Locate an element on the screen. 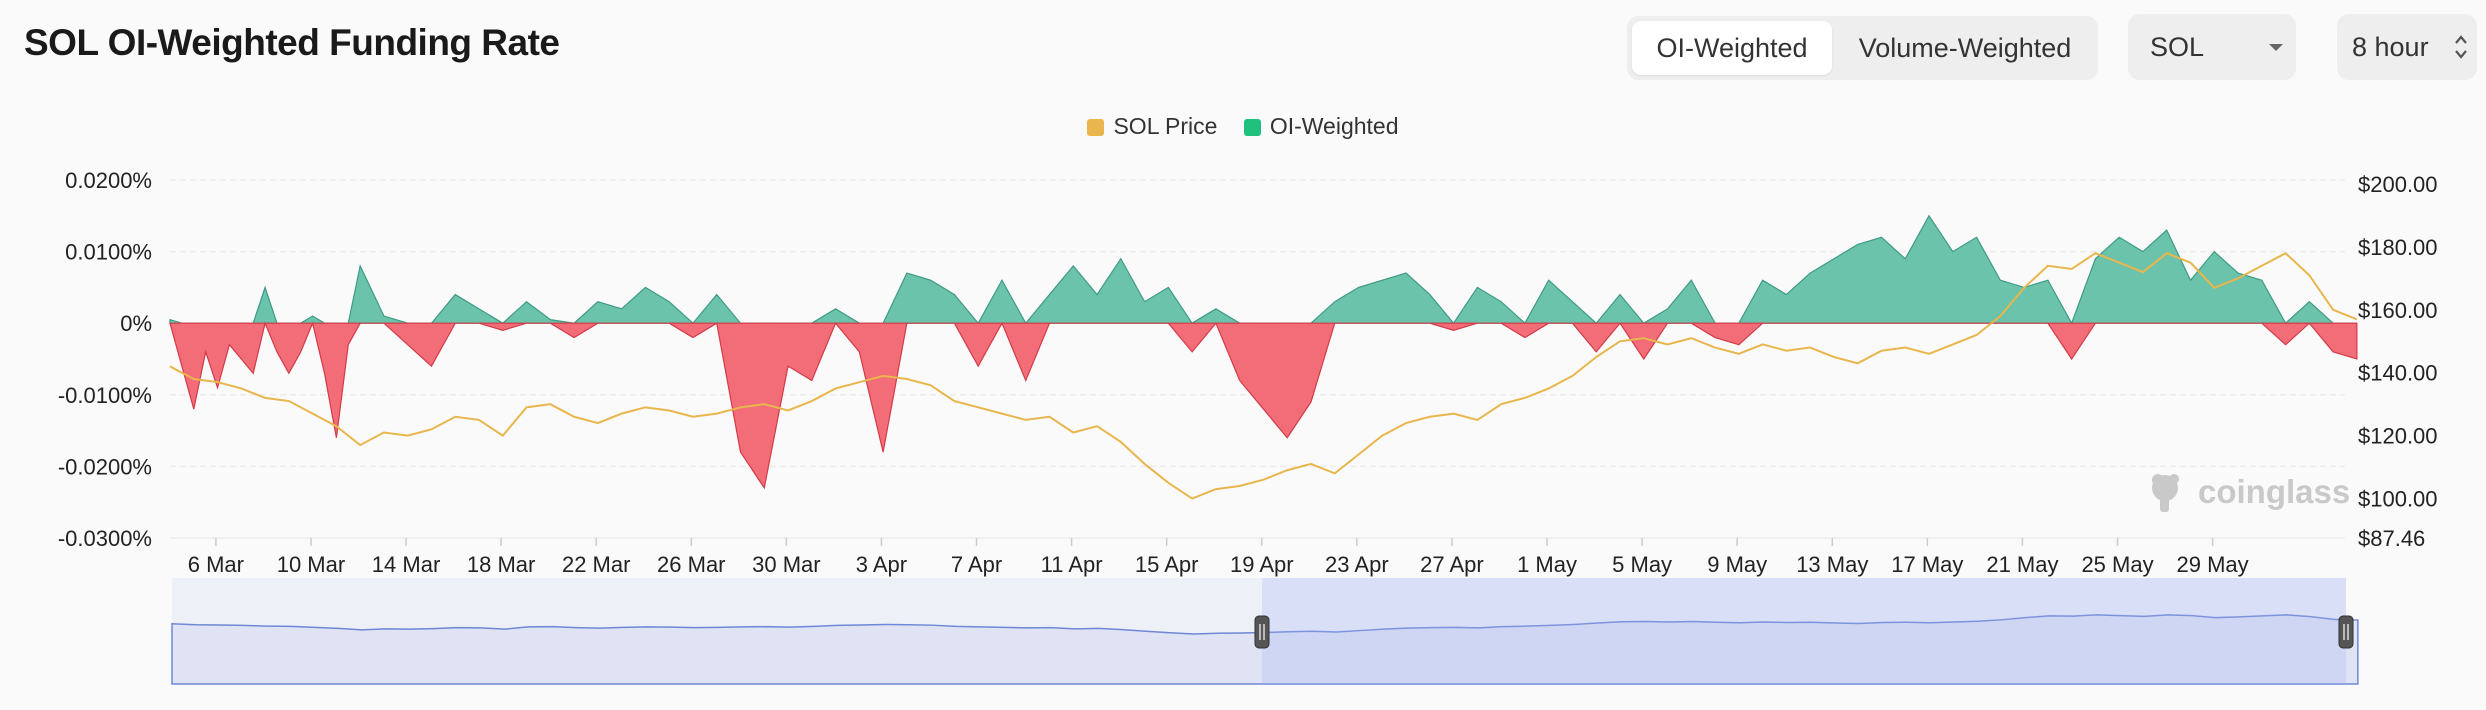 This screenshot has height=710, width=2486. x-tick-label: 26 Mar is located at coordinates (691, 564).